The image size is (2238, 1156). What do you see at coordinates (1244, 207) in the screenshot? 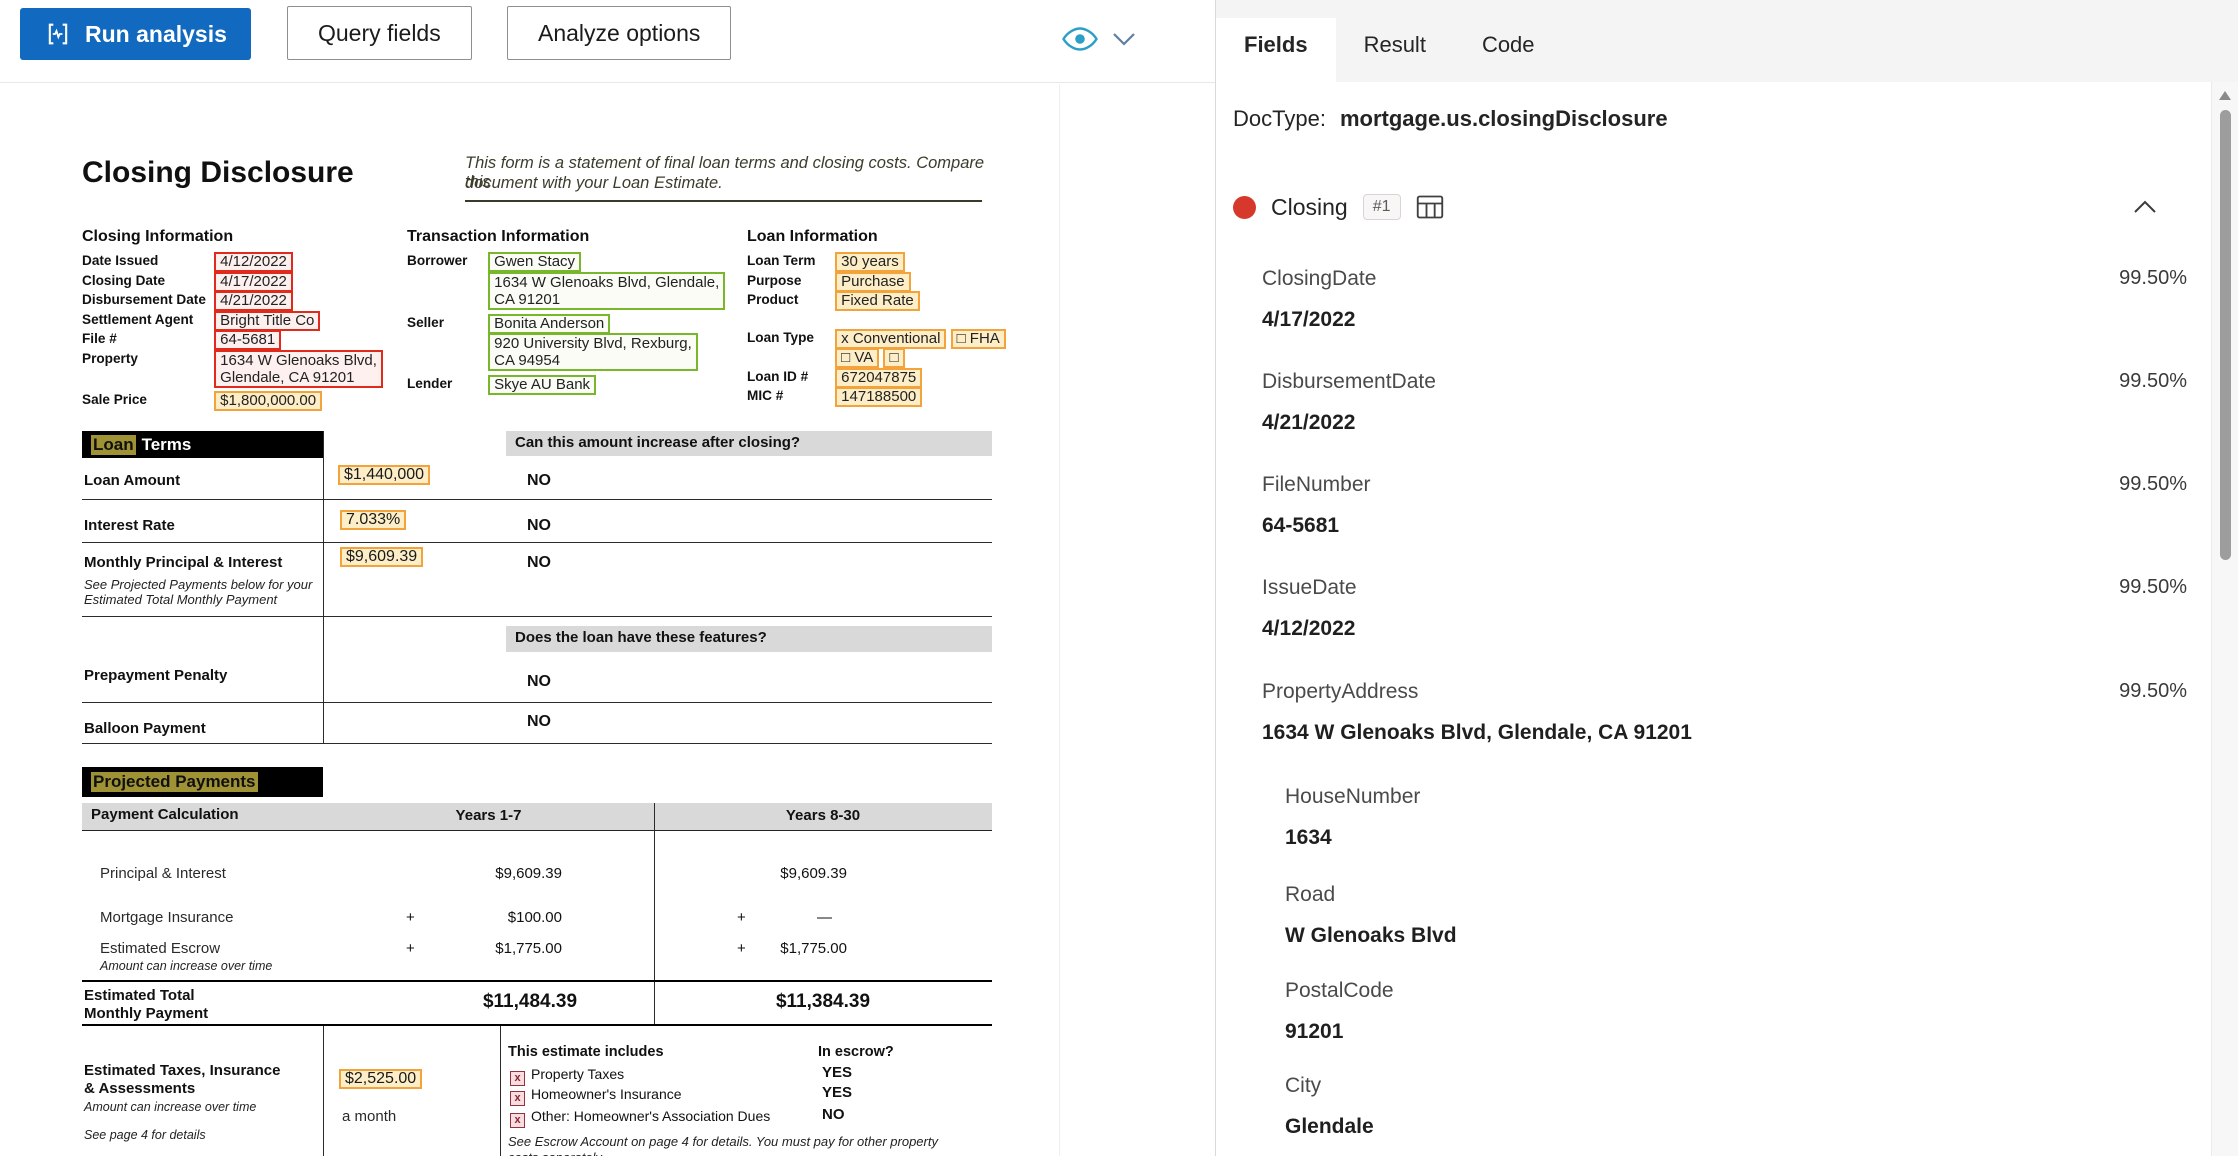
I see `doctype-color-dot` at bounding box center [1244, 207].